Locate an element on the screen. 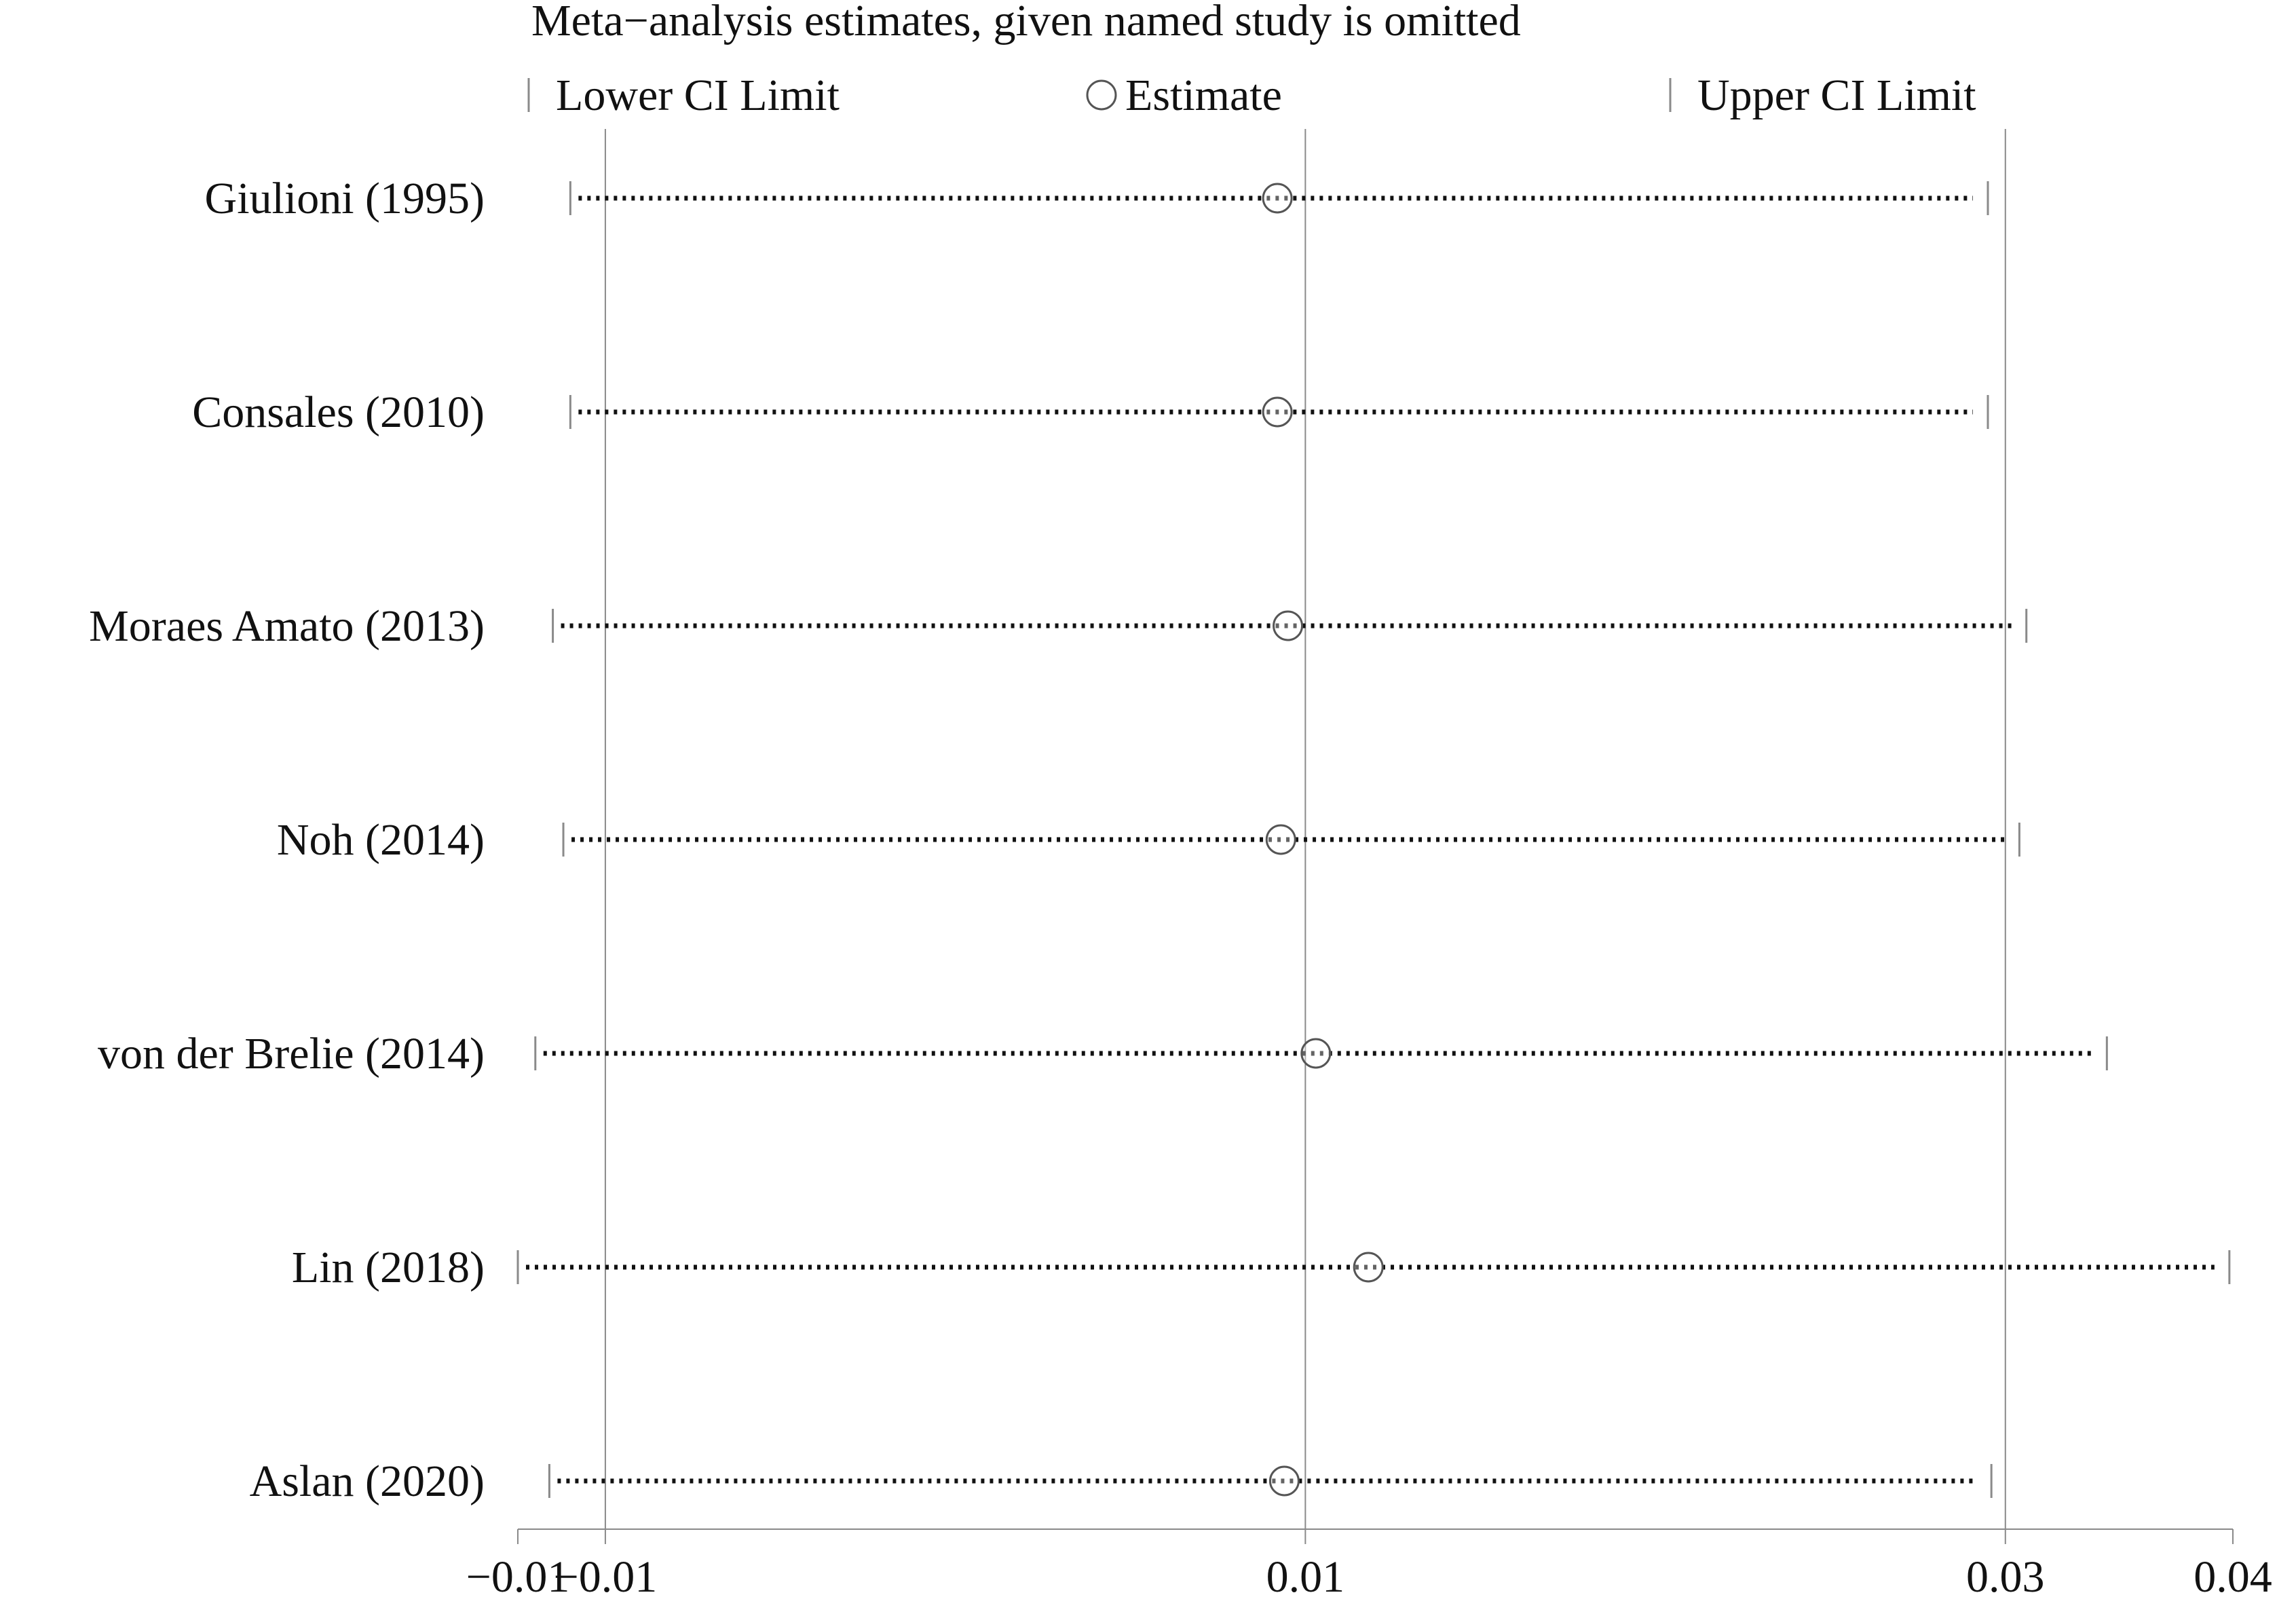 Image resolution: width=2296 pixels, height=1614 pixels. study-row: Noh (2014) is located at coordinates (1148, 840).